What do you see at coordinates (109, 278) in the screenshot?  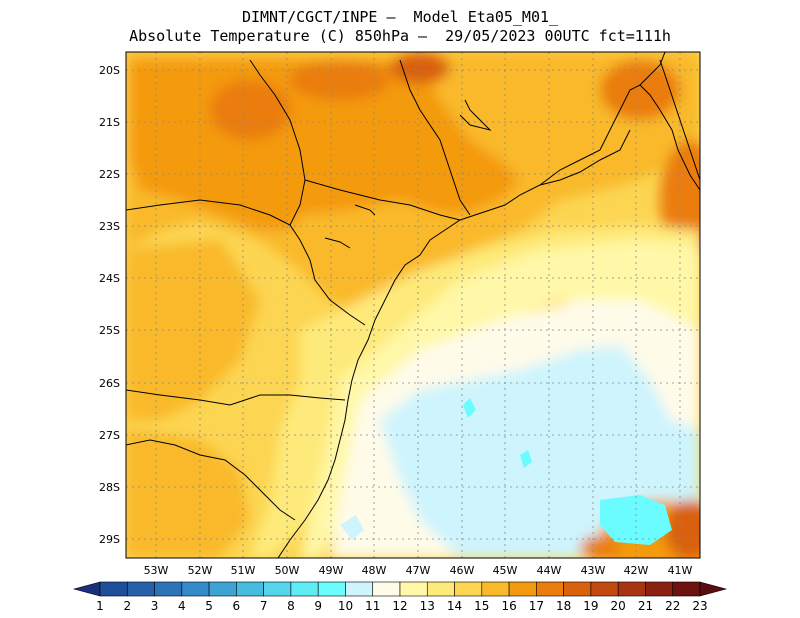 I see `lat-label: 24S` at bounding box center [109, 278].